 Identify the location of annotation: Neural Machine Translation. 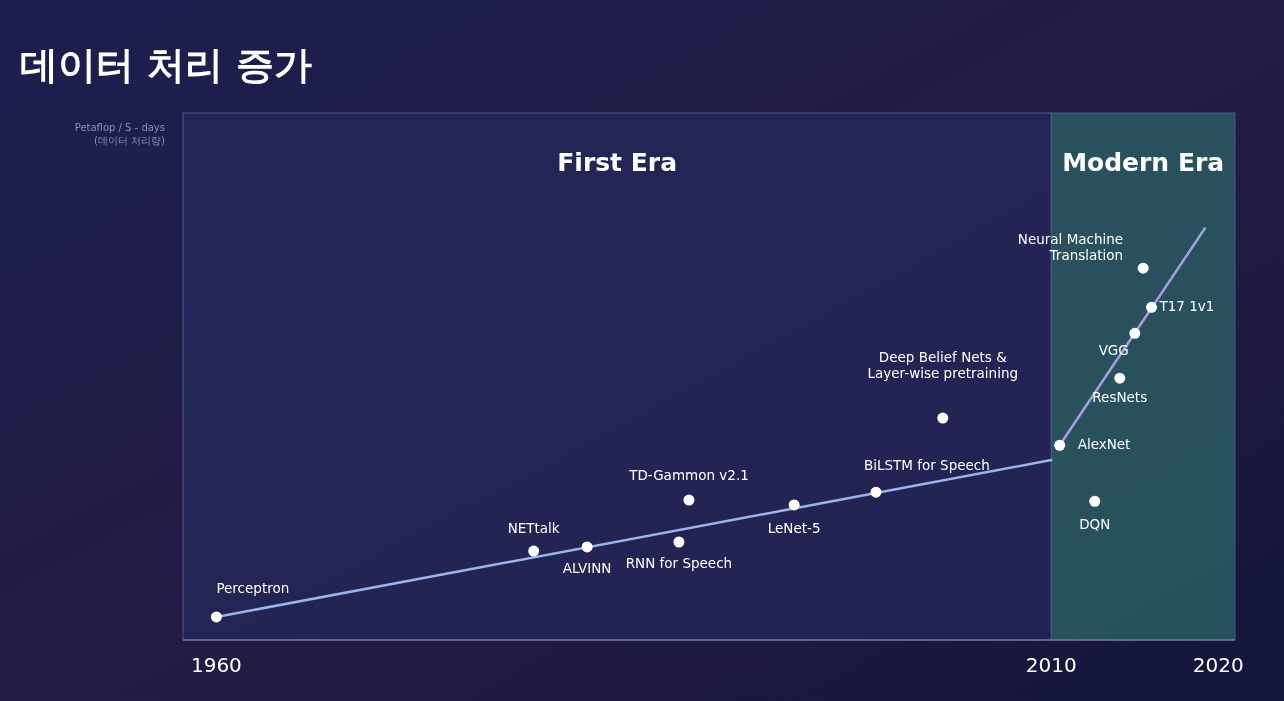
(1070, 247).